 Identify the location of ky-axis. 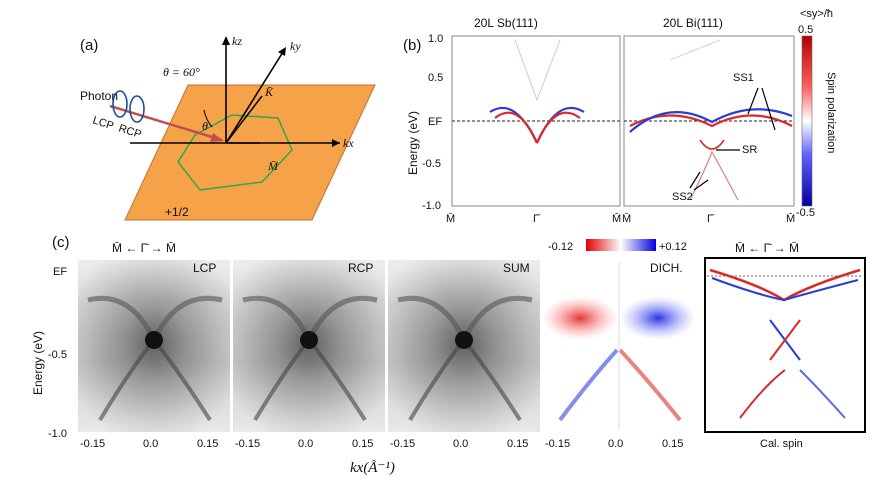
(254, 97).